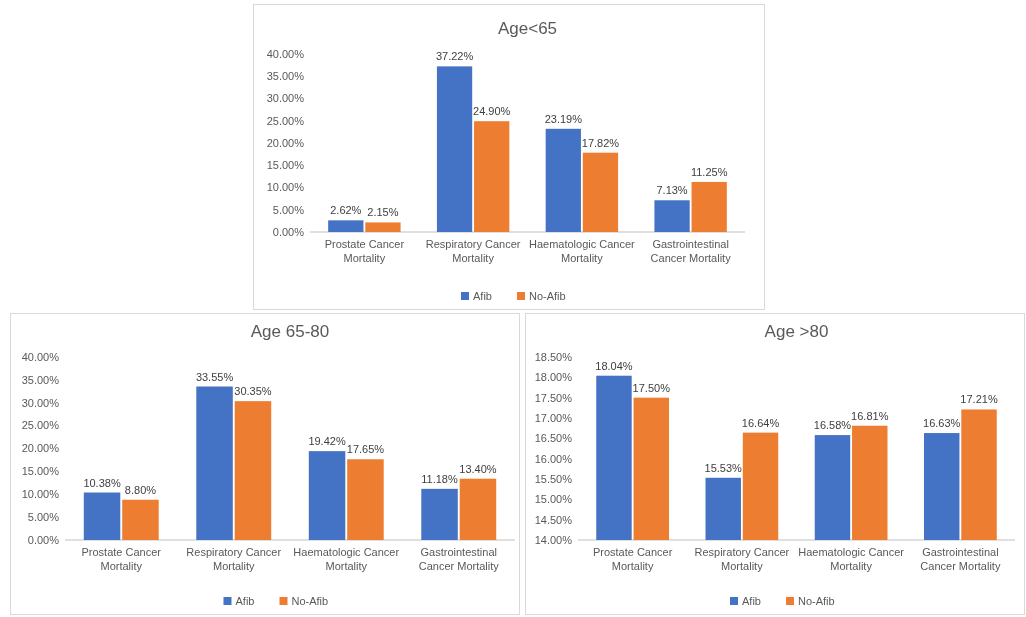 The width and height of the screenshot is (1026, 617). Describe the element at coordinates (553, 356) in the screenshot. I see `y-tick-label: 18.50%` at that location.